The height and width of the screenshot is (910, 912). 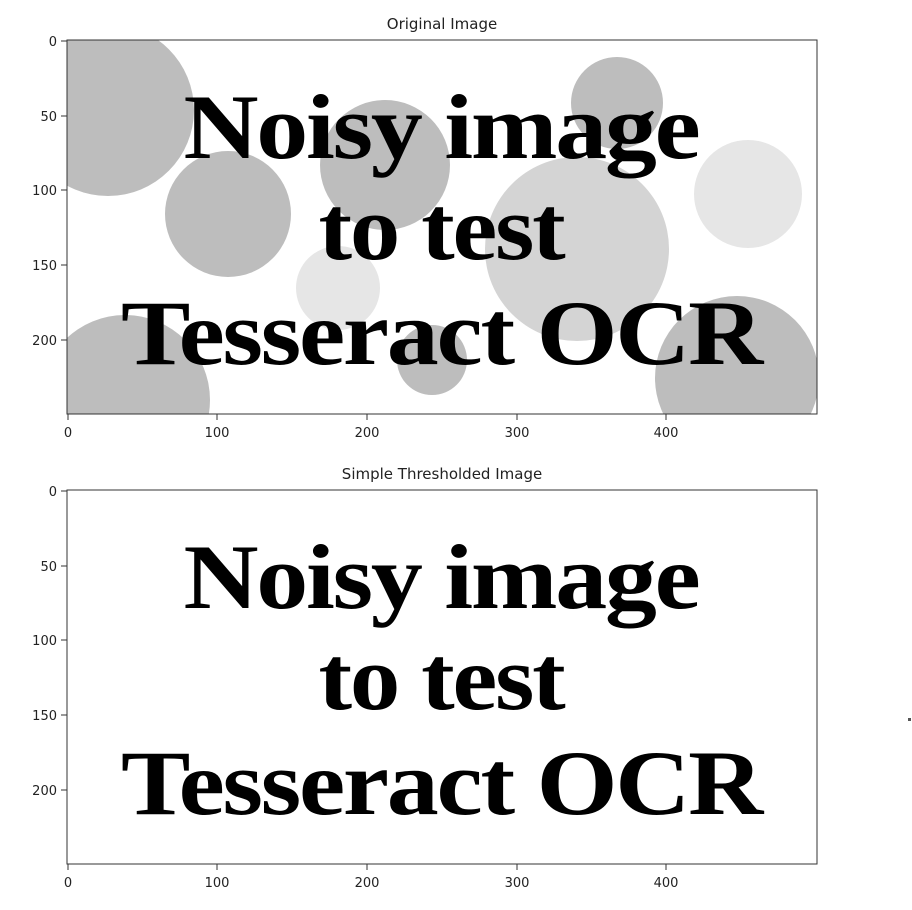 I want to click on panel-title-thresholded: Simple Thresholded Image, so click(x=442, y=474).